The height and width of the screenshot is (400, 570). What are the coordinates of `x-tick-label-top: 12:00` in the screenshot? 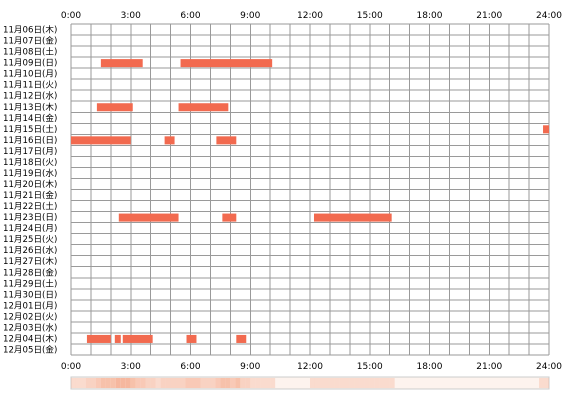 It's located at (310, 16).